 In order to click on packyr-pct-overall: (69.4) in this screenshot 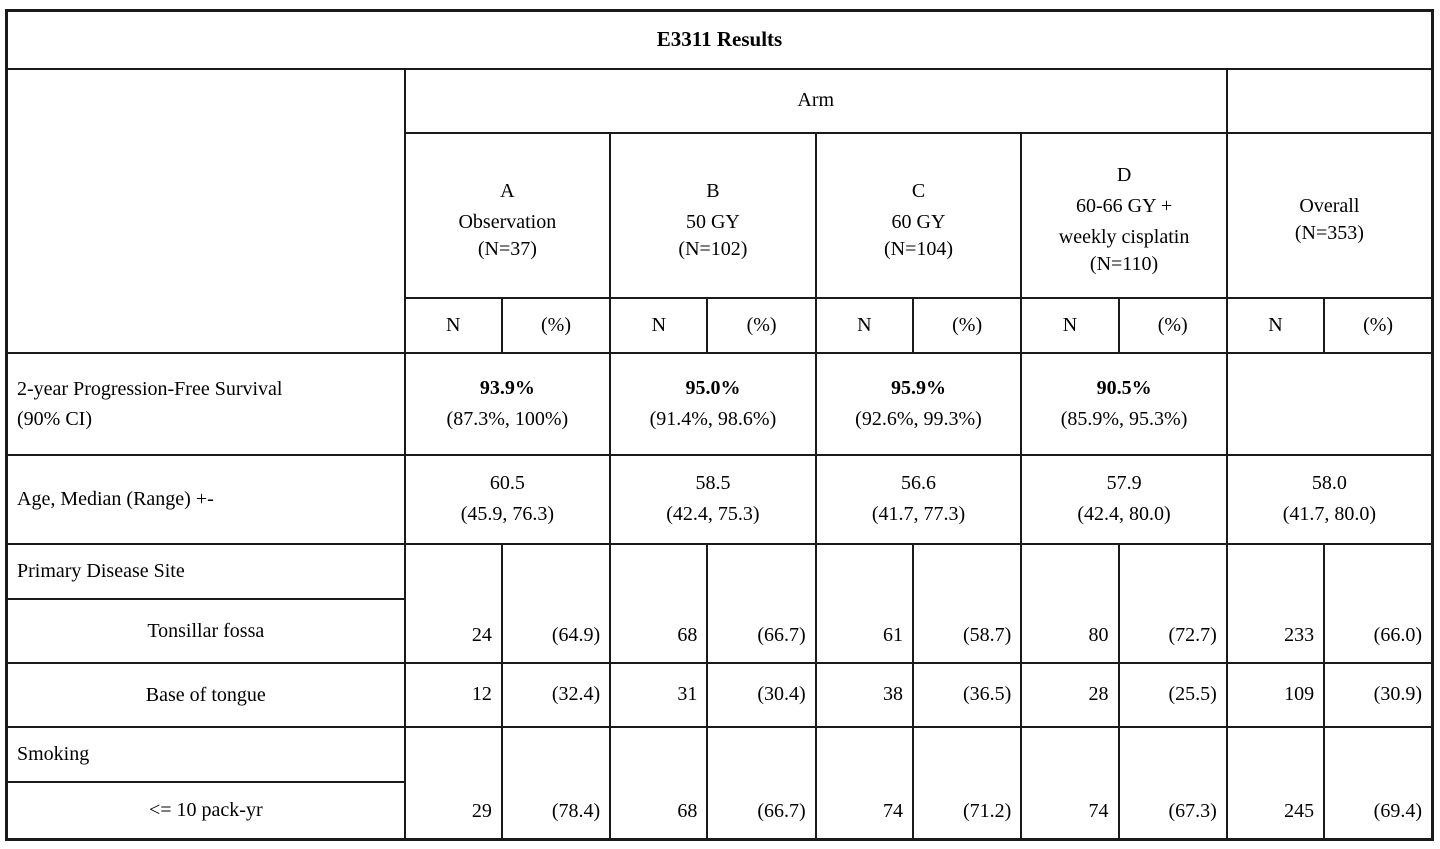, I will do `click(1378, 783)`.